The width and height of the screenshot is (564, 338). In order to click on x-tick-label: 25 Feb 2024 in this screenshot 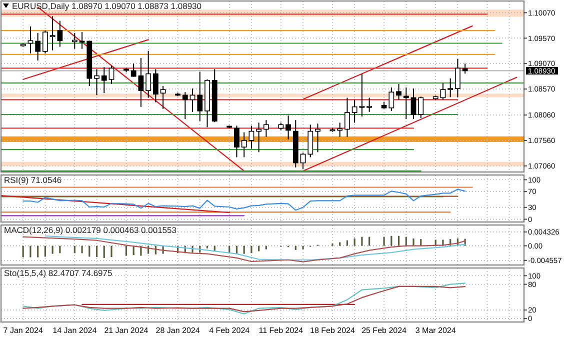, I will do `click(385, 330)`.